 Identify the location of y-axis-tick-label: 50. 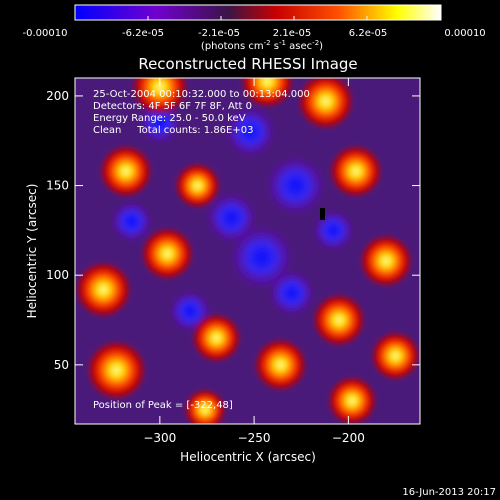
(61, 365).